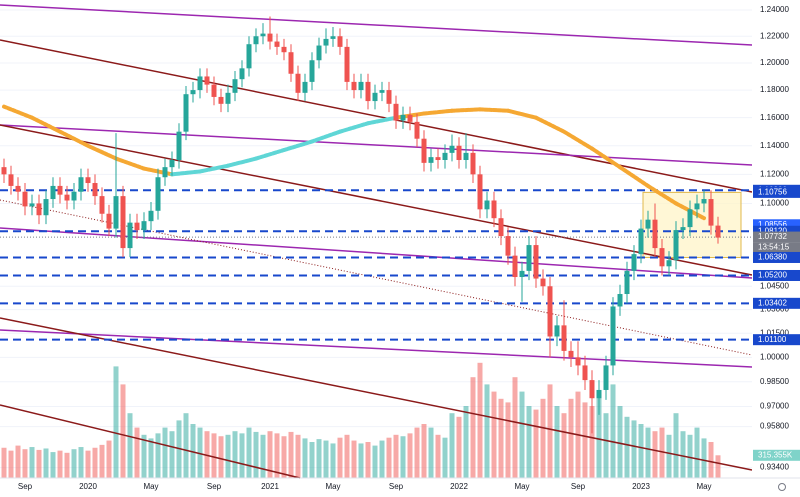 The image size is (800, 497). Describe the element at coordinates (776, 455) in the screenshot. I see `volume-label-box` at that location.